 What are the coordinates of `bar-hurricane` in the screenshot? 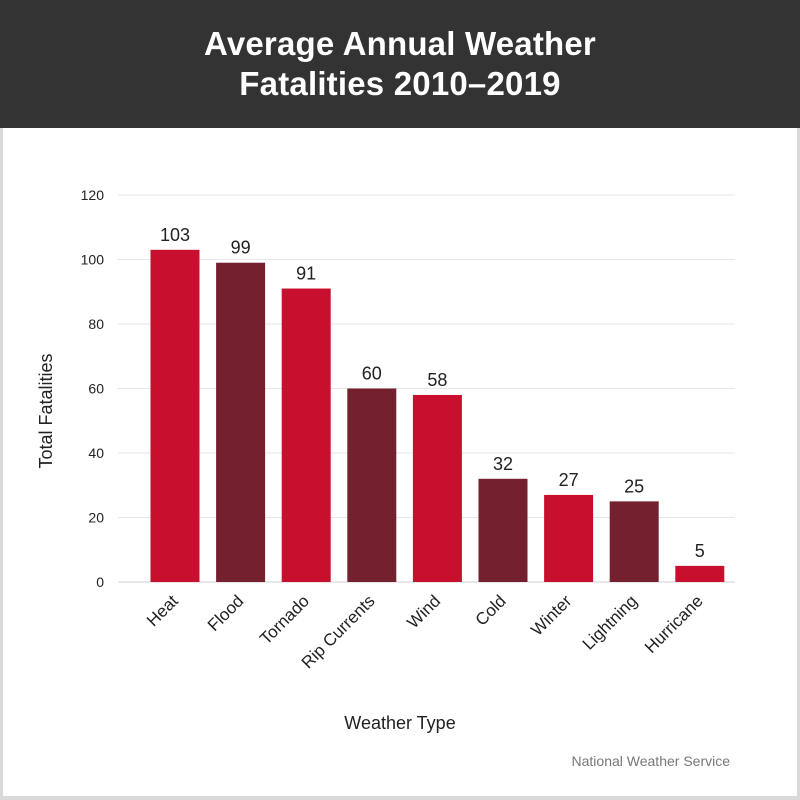 It's located at (700, 573).